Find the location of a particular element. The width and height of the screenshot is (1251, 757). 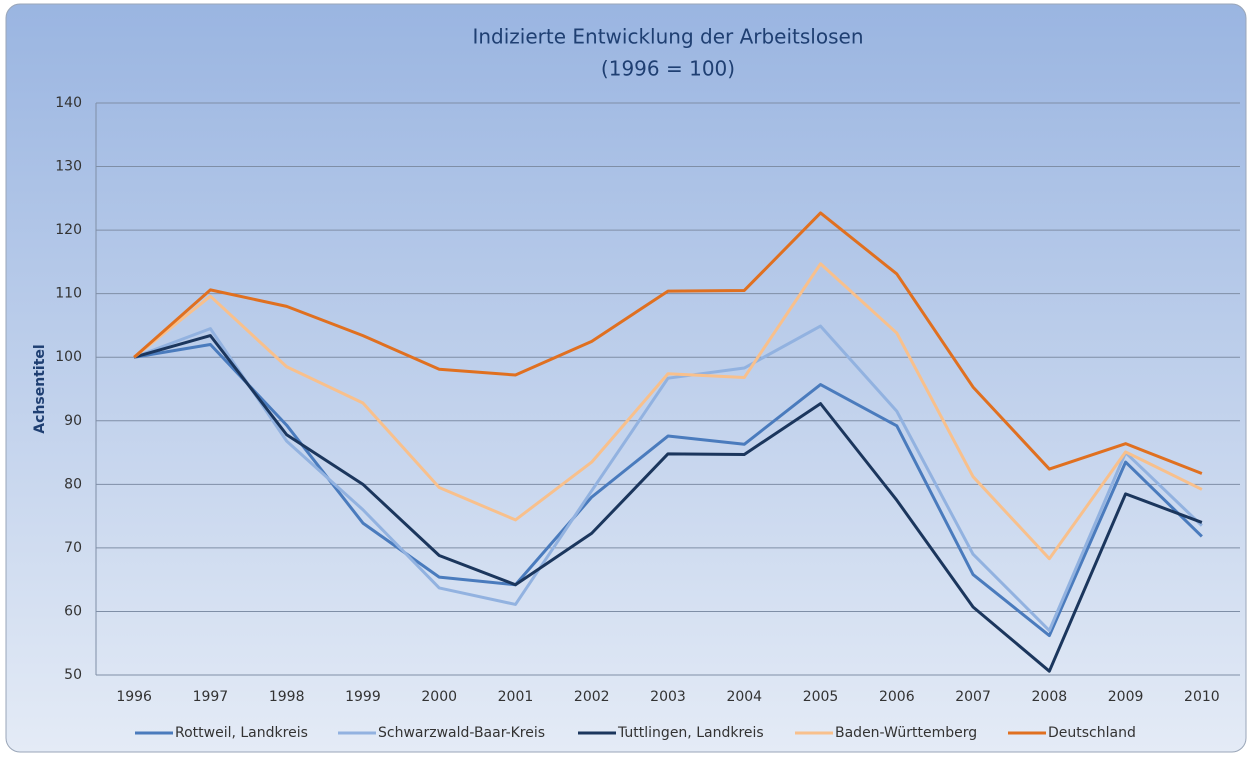

legend-label: Rottweil, Landkreis is located at coordinates (241, 733).